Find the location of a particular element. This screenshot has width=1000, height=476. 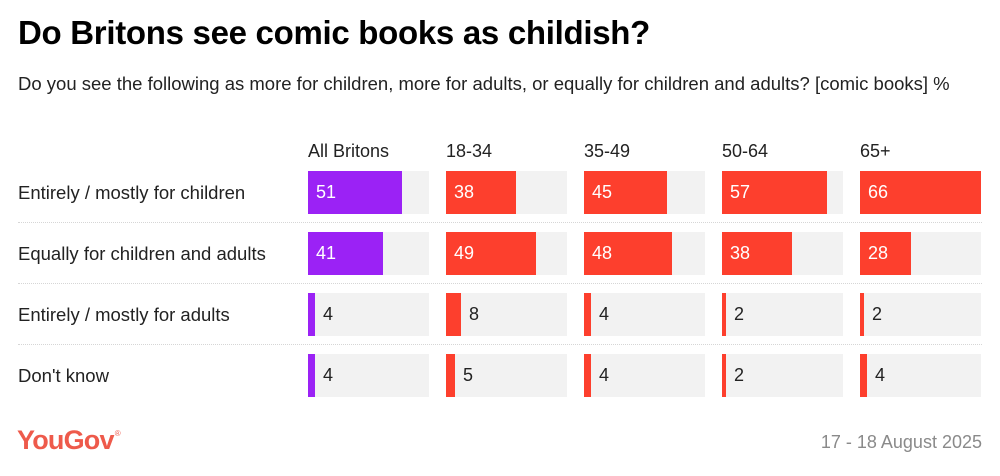

data-label: 51 is located at coordinates (326, 192).